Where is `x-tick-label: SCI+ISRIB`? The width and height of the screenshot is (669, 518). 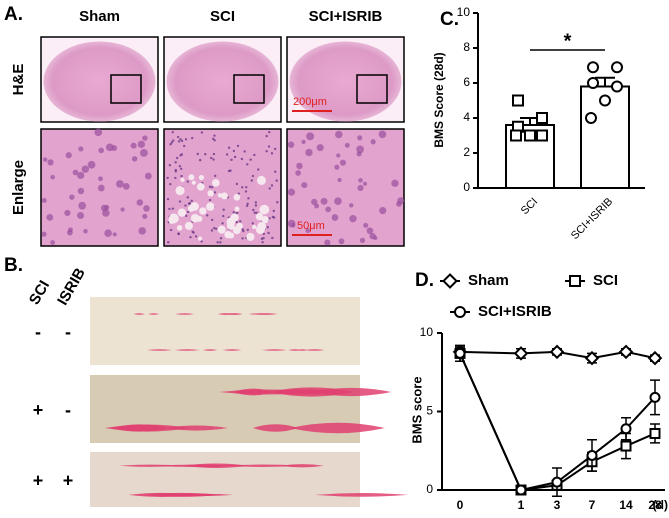 x-tick-label: SCI+ISRIB is located at coordinates (592, 219).